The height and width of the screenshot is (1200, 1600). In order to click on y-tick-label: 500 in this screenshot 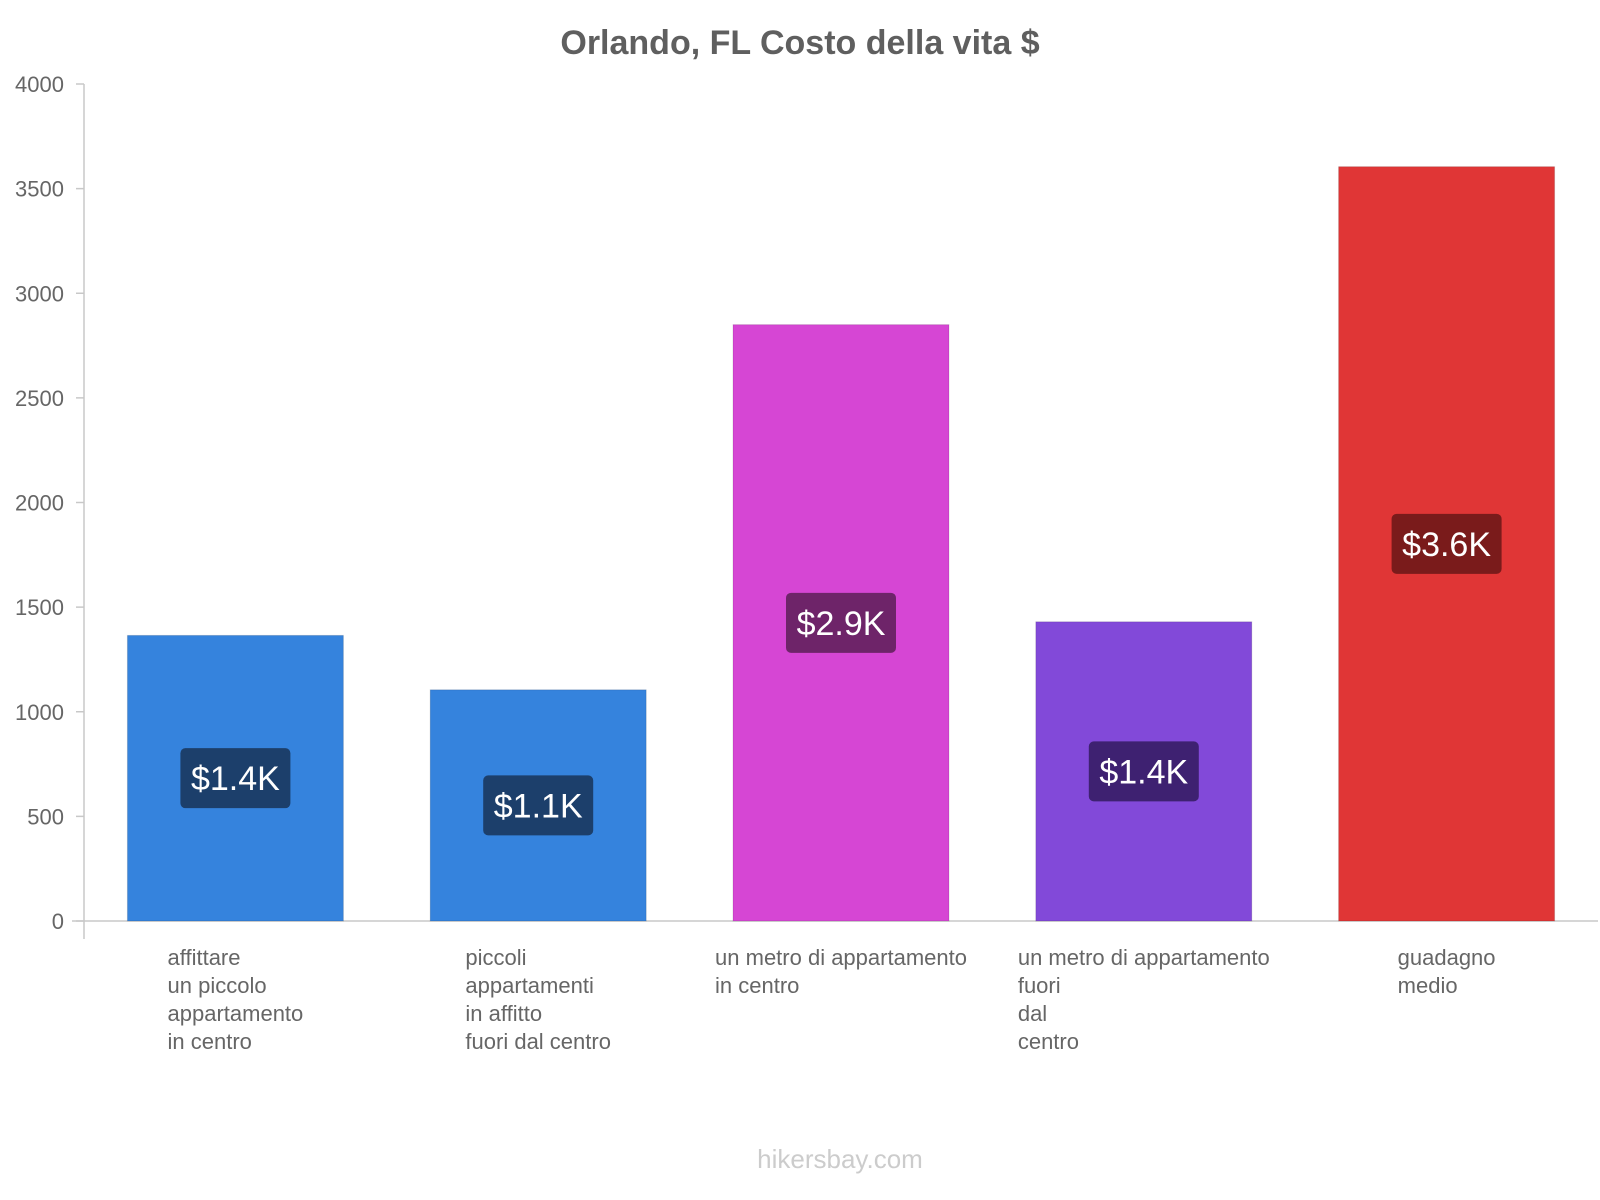, I will do `click(45, 816)`.